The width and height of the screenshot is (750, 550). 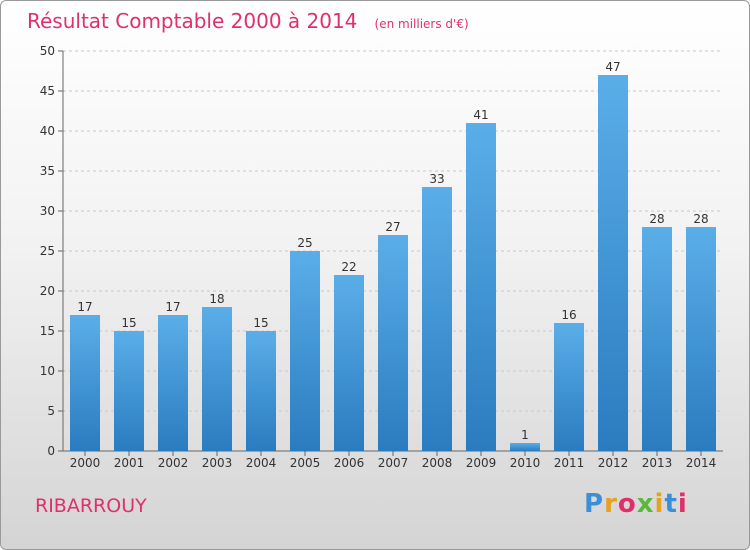 What do you see at coordinates (392, 227) in the screenshot?
I see `value-label-2007: 27` at bounding box center [392, 227].